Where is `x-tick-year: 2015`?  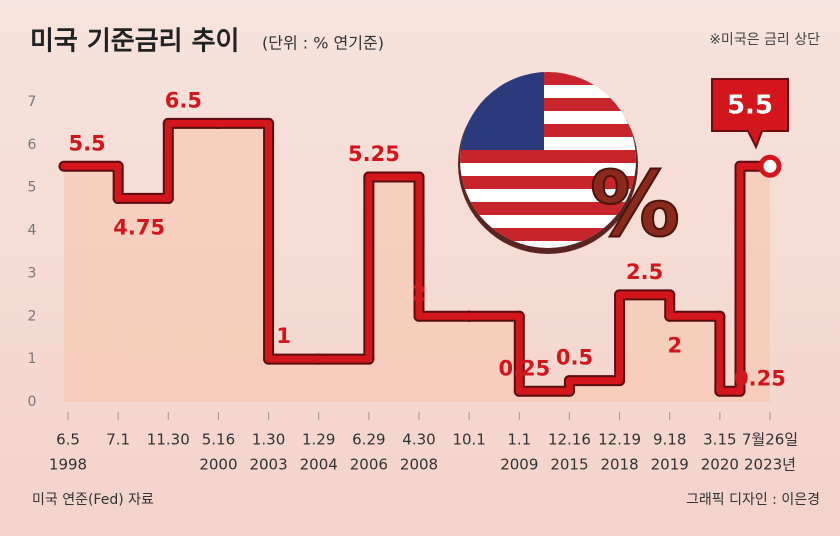
x-tick-year: 2015 is located at coordinates (569, 465).